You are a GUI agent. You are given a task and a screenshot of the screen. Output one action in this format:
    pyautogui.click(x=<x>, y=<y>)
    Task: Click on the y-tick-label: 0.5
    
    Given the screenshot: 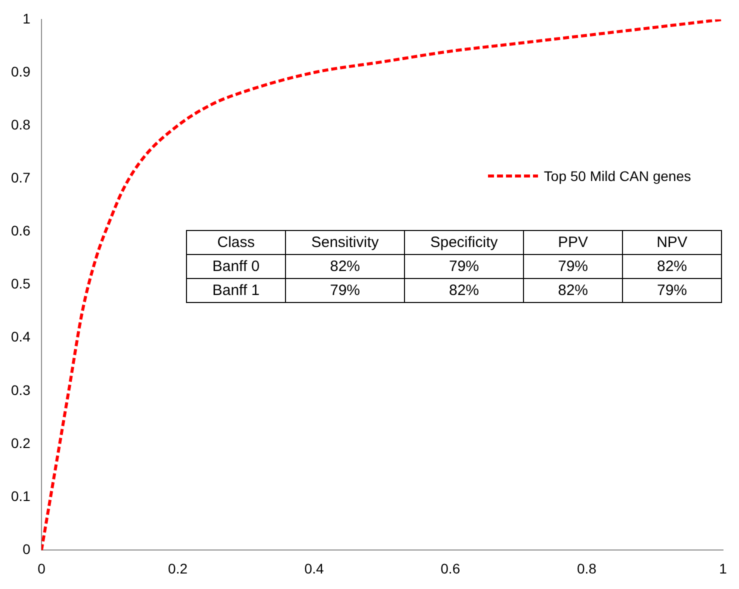 What is the action you would take?
    pyautogui.click(x=20, y=284)
    